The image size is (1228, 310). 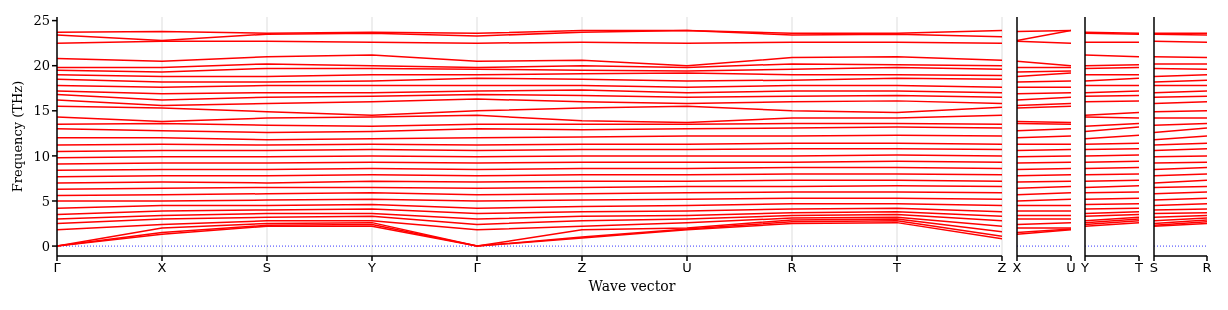 What do you see at coordinates (17, 136) in the screenshot?
I see `y-axis-title: Frequency (THz)` at bounding box center [17, 136].